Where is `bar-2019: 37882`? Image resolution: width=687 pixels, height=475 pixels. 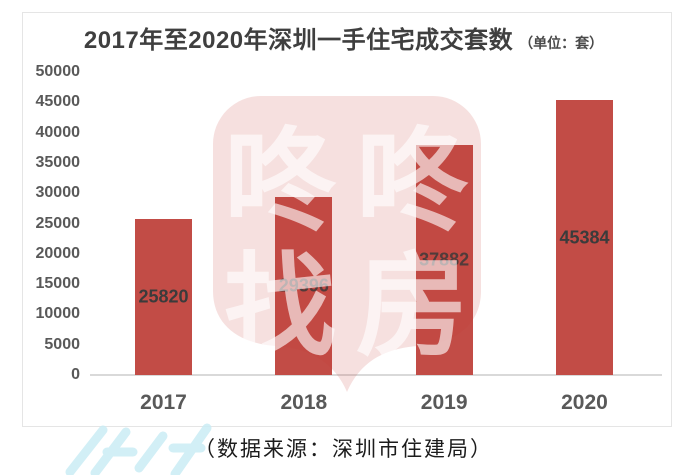 bar-2019: 37882 is located at coordinates (444, 260).